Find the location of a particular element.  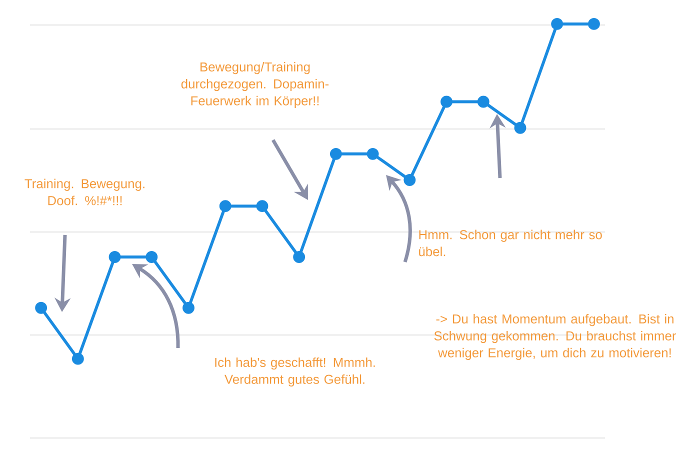

annotation: -> Du hast Momentum aufgebaut. Bist in Schwung gekommen. Du brauchst immer weniger Energie, um dich zu motivieren! is located at coordinates (555, 337).